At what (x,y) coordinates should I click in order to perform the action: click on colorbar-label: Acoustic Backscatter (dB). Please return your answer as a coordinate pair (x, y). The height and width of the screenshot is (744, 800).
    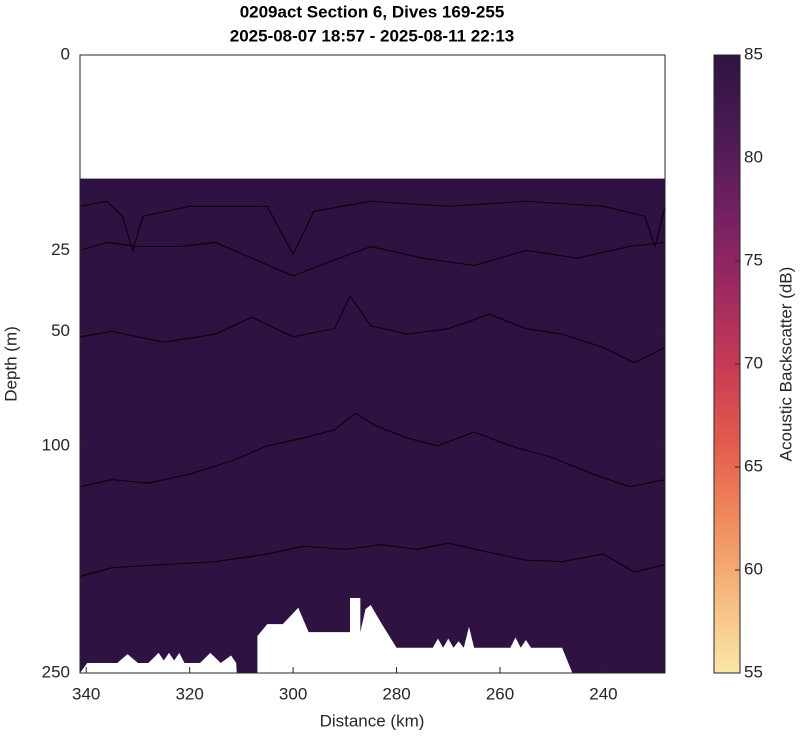
    Looking at the image, I should click on (785, 364).